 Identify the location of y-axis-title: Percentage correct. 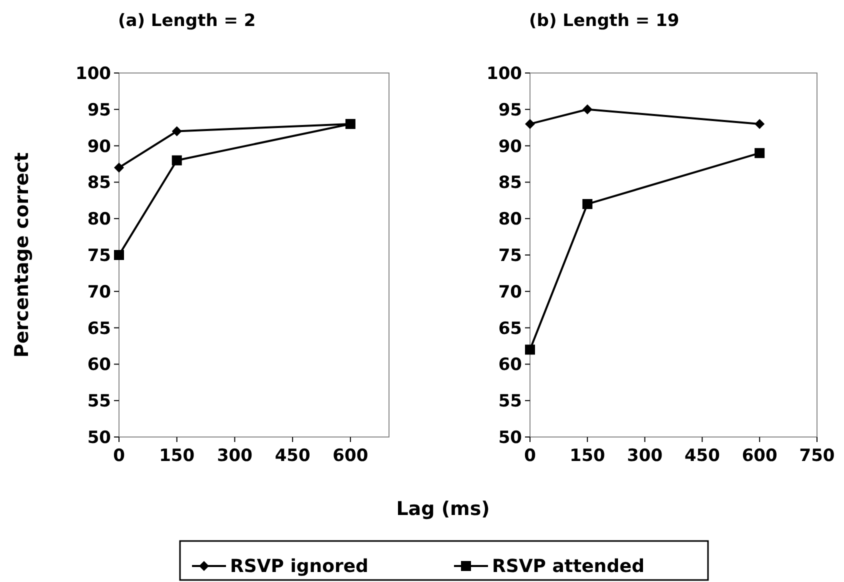
(22, 255).